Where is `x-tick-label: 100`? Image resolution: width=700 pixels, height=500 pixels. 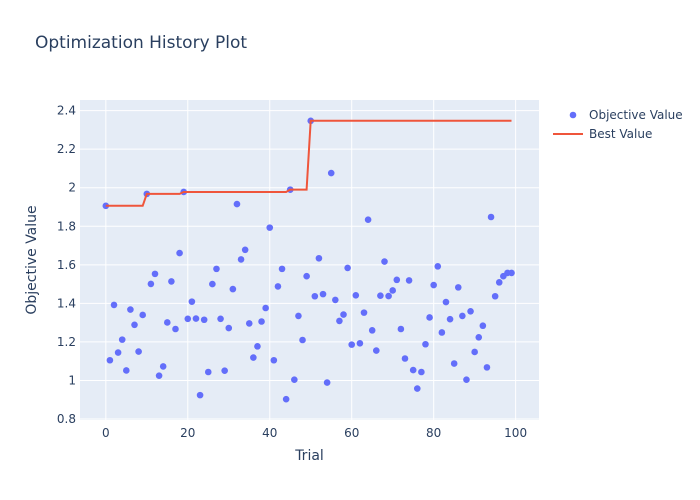 x-tick-label: 100 is located at coordinates (515, 433).